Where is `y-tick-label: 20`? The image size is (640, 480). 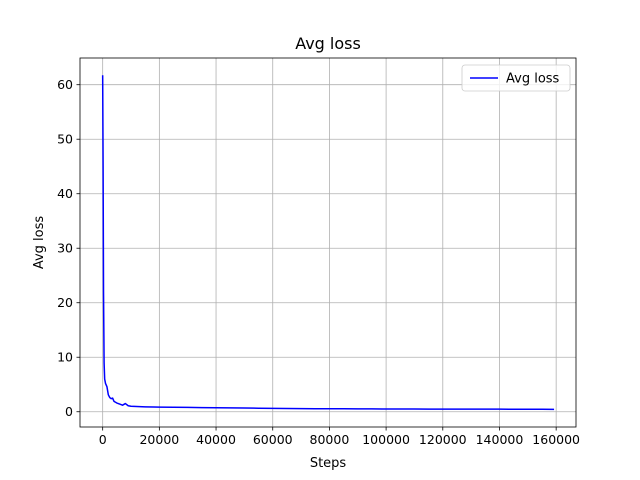 y-tick-label: 20 is located at coordinates (65, 302).